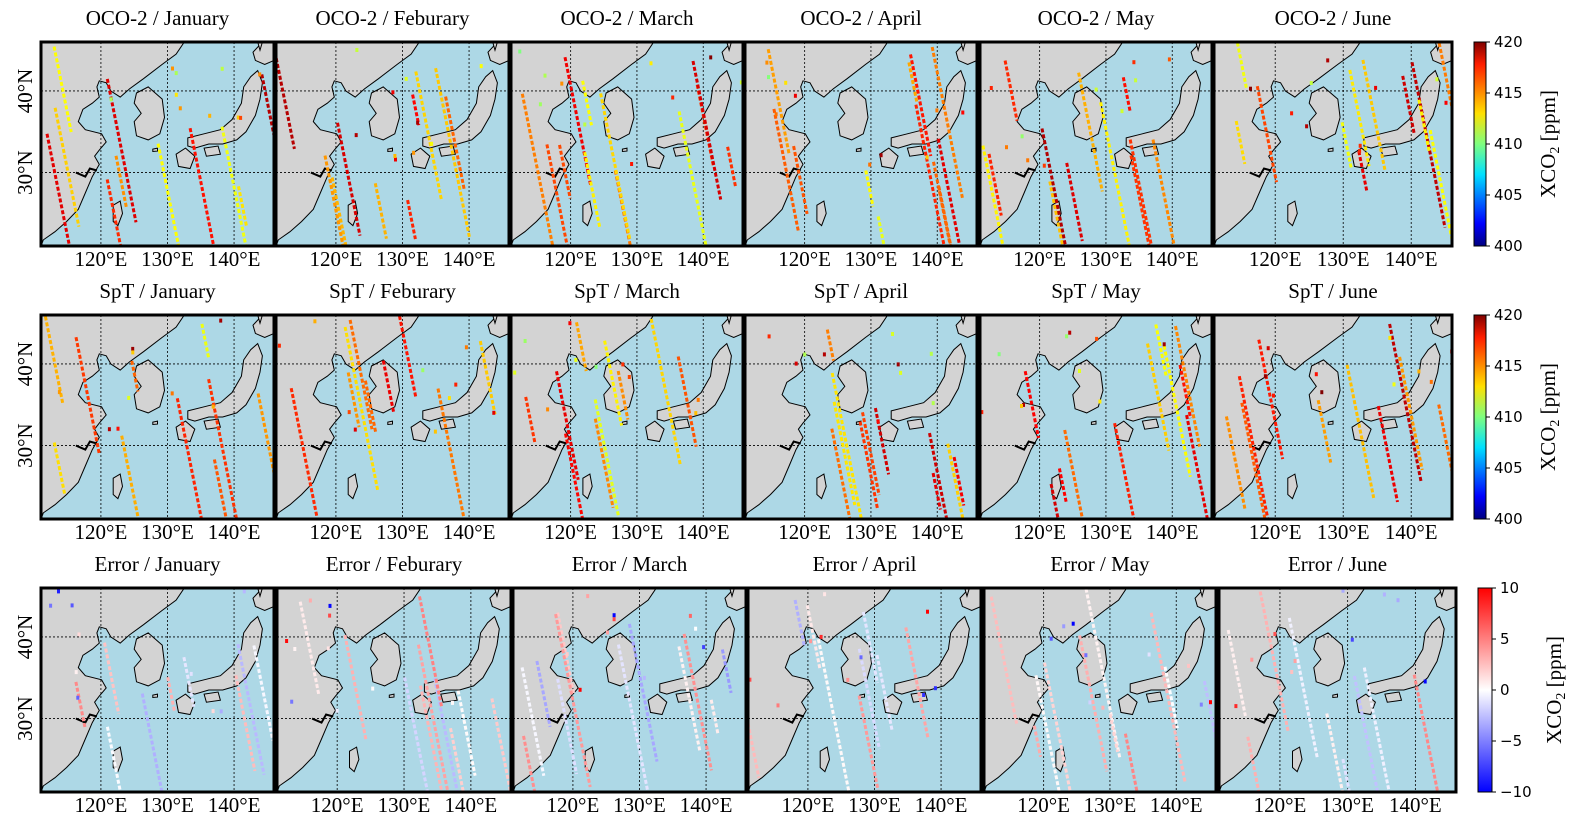 The height and width of the screenshot is (834, 1578). What do you see at coordinates (1523, 690) in the screenshot?
I see `colorbar-error: 10 5 0 −5 −10 XCO2 [ppm]` at bounding box center [1523, 690].